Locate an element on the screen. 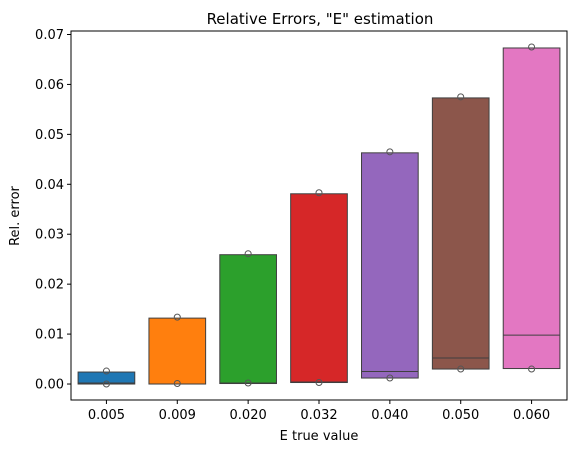 This screenshot has height=455, width=576. y-tick-label: 0.03 is located at coordinates (49, 235).